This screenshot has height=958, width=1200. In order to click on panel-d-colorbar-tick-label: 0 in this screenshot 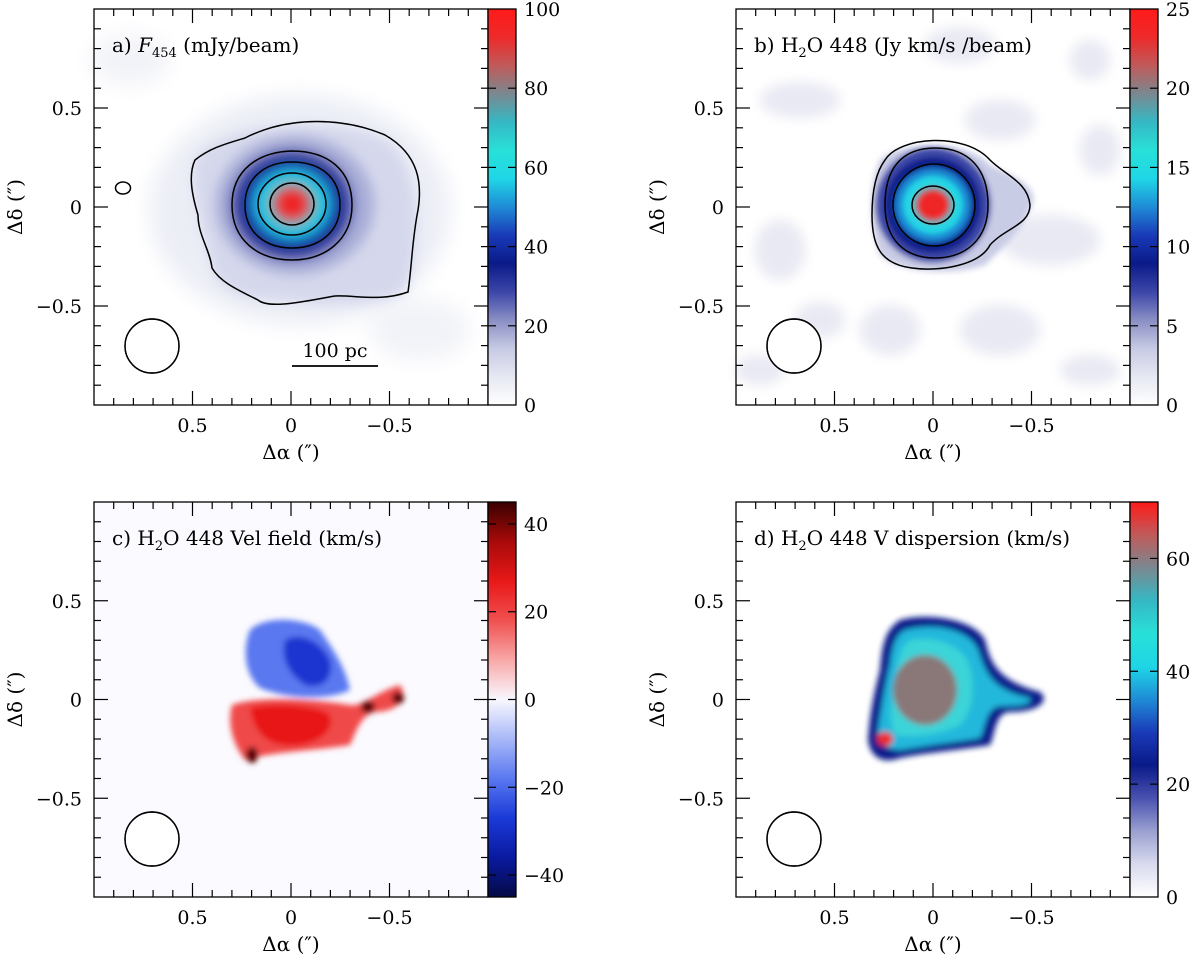, I will do `click(1172, 898)`.